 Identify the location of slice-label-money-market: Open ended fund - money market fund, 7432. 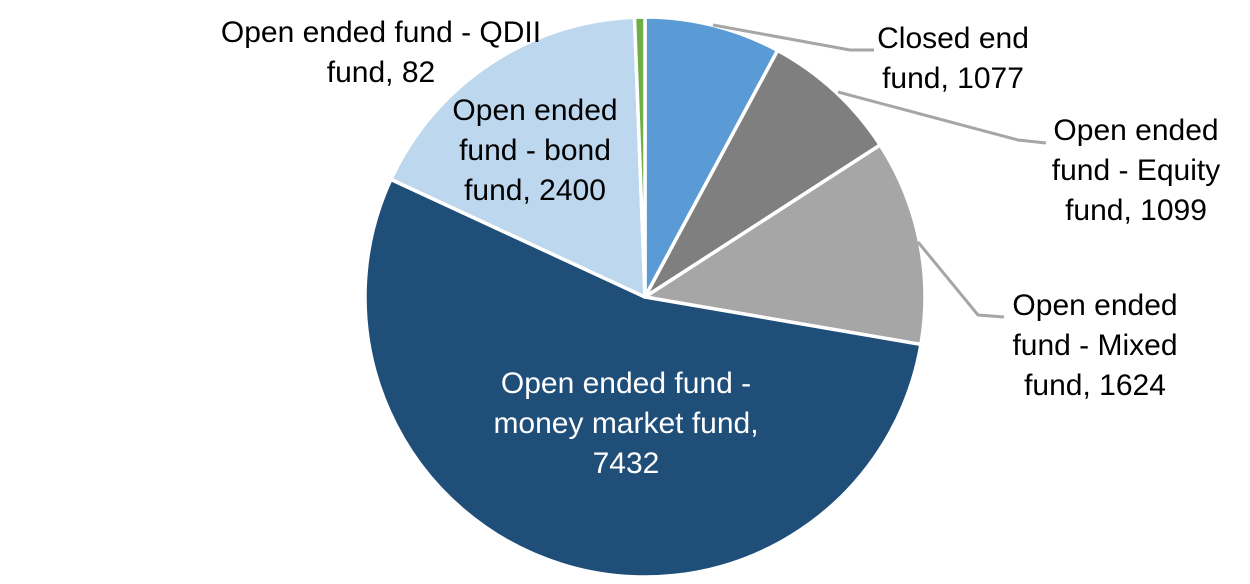
(625, 424).